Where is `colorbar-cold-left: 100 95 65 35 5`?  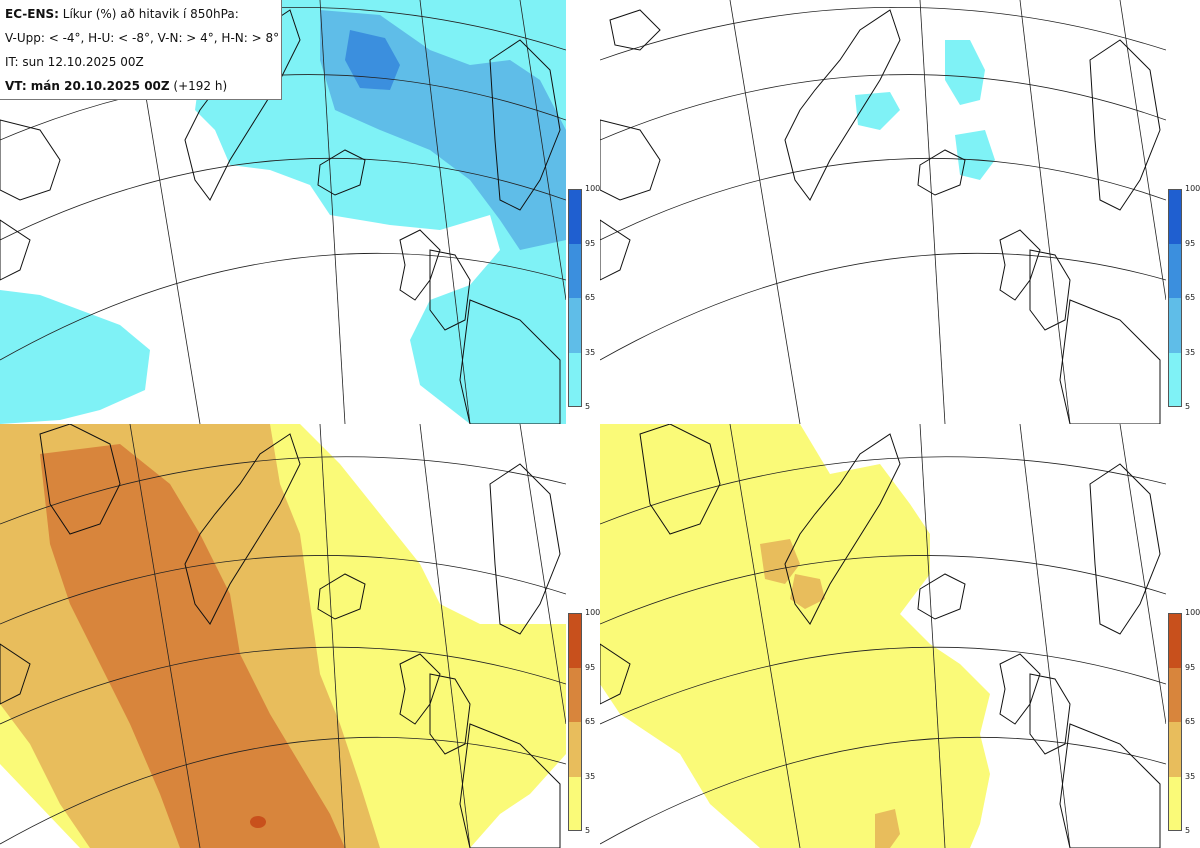
colorbar-cold-left: 100 95 65 35 5 is located at coordinates (584, 298).